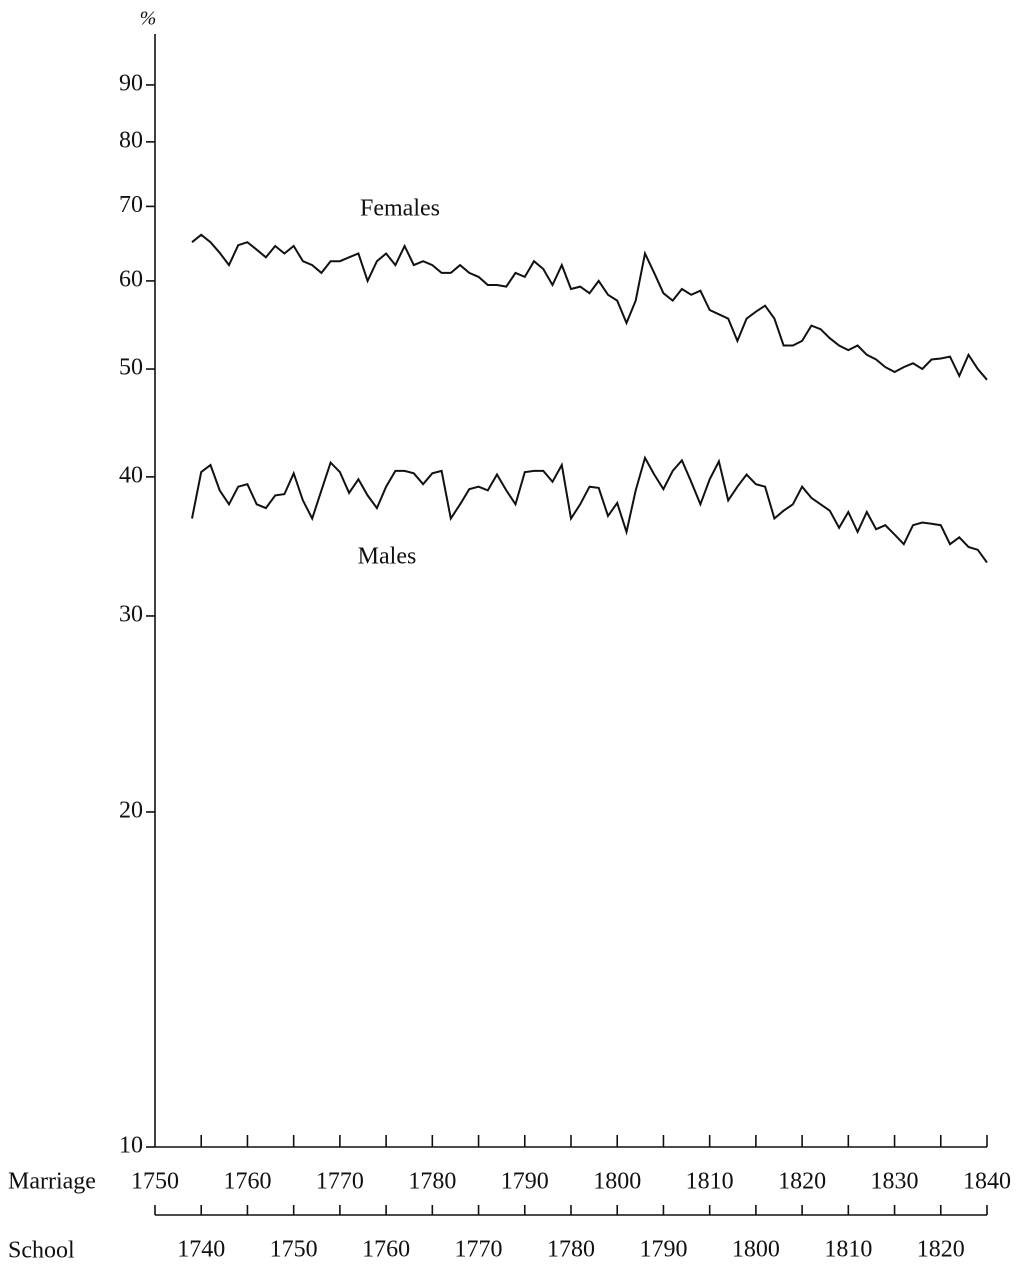 The height and width of the screenshot is (1269, 1021). Describe the element at coordinates (148, 19) in the screenshot. I see `y-axis-label: %` at that location.